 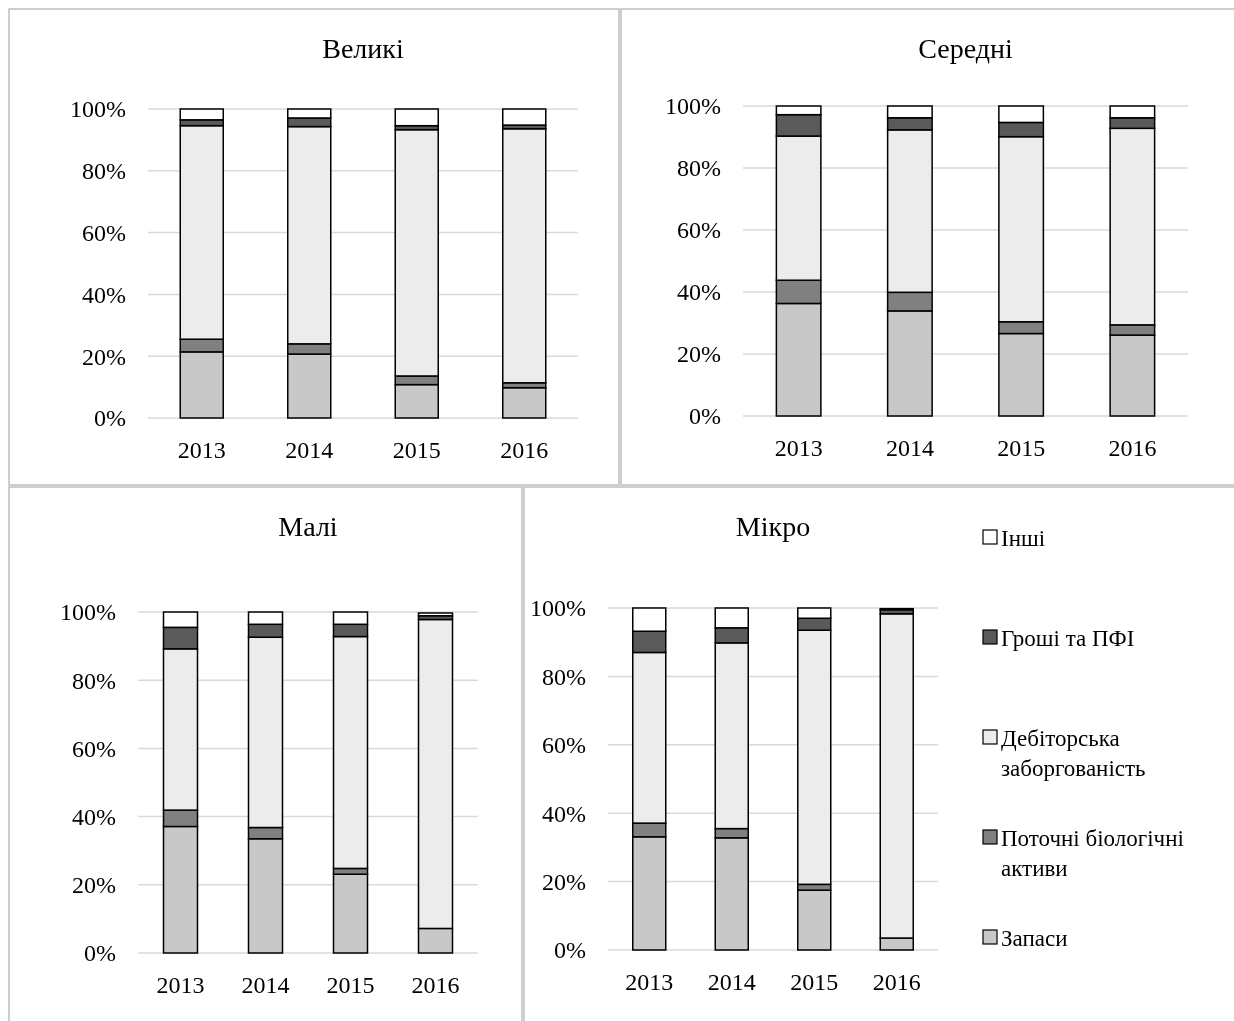 What do you see at coordinates (1034, 939) in the screenshot?
I see `legend-label: Запаси` at bounding box center [1034, 939].